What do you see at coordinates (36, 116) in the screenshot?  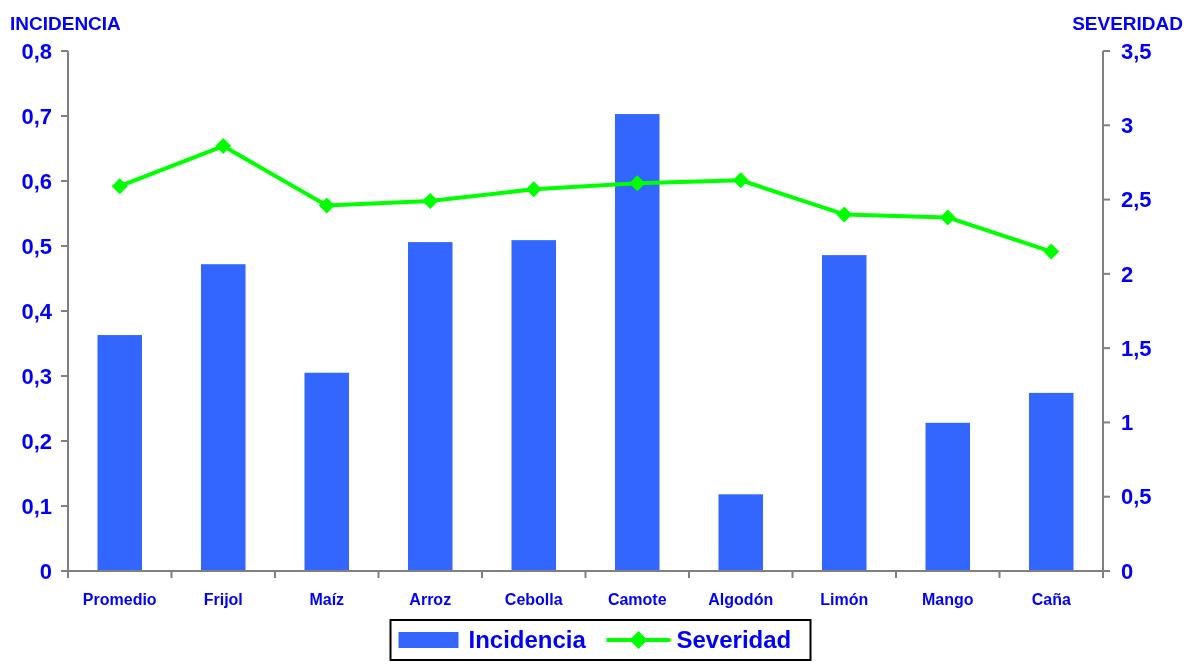 I see `y-tick-label: 0,7` at bounding box center [36, 116].